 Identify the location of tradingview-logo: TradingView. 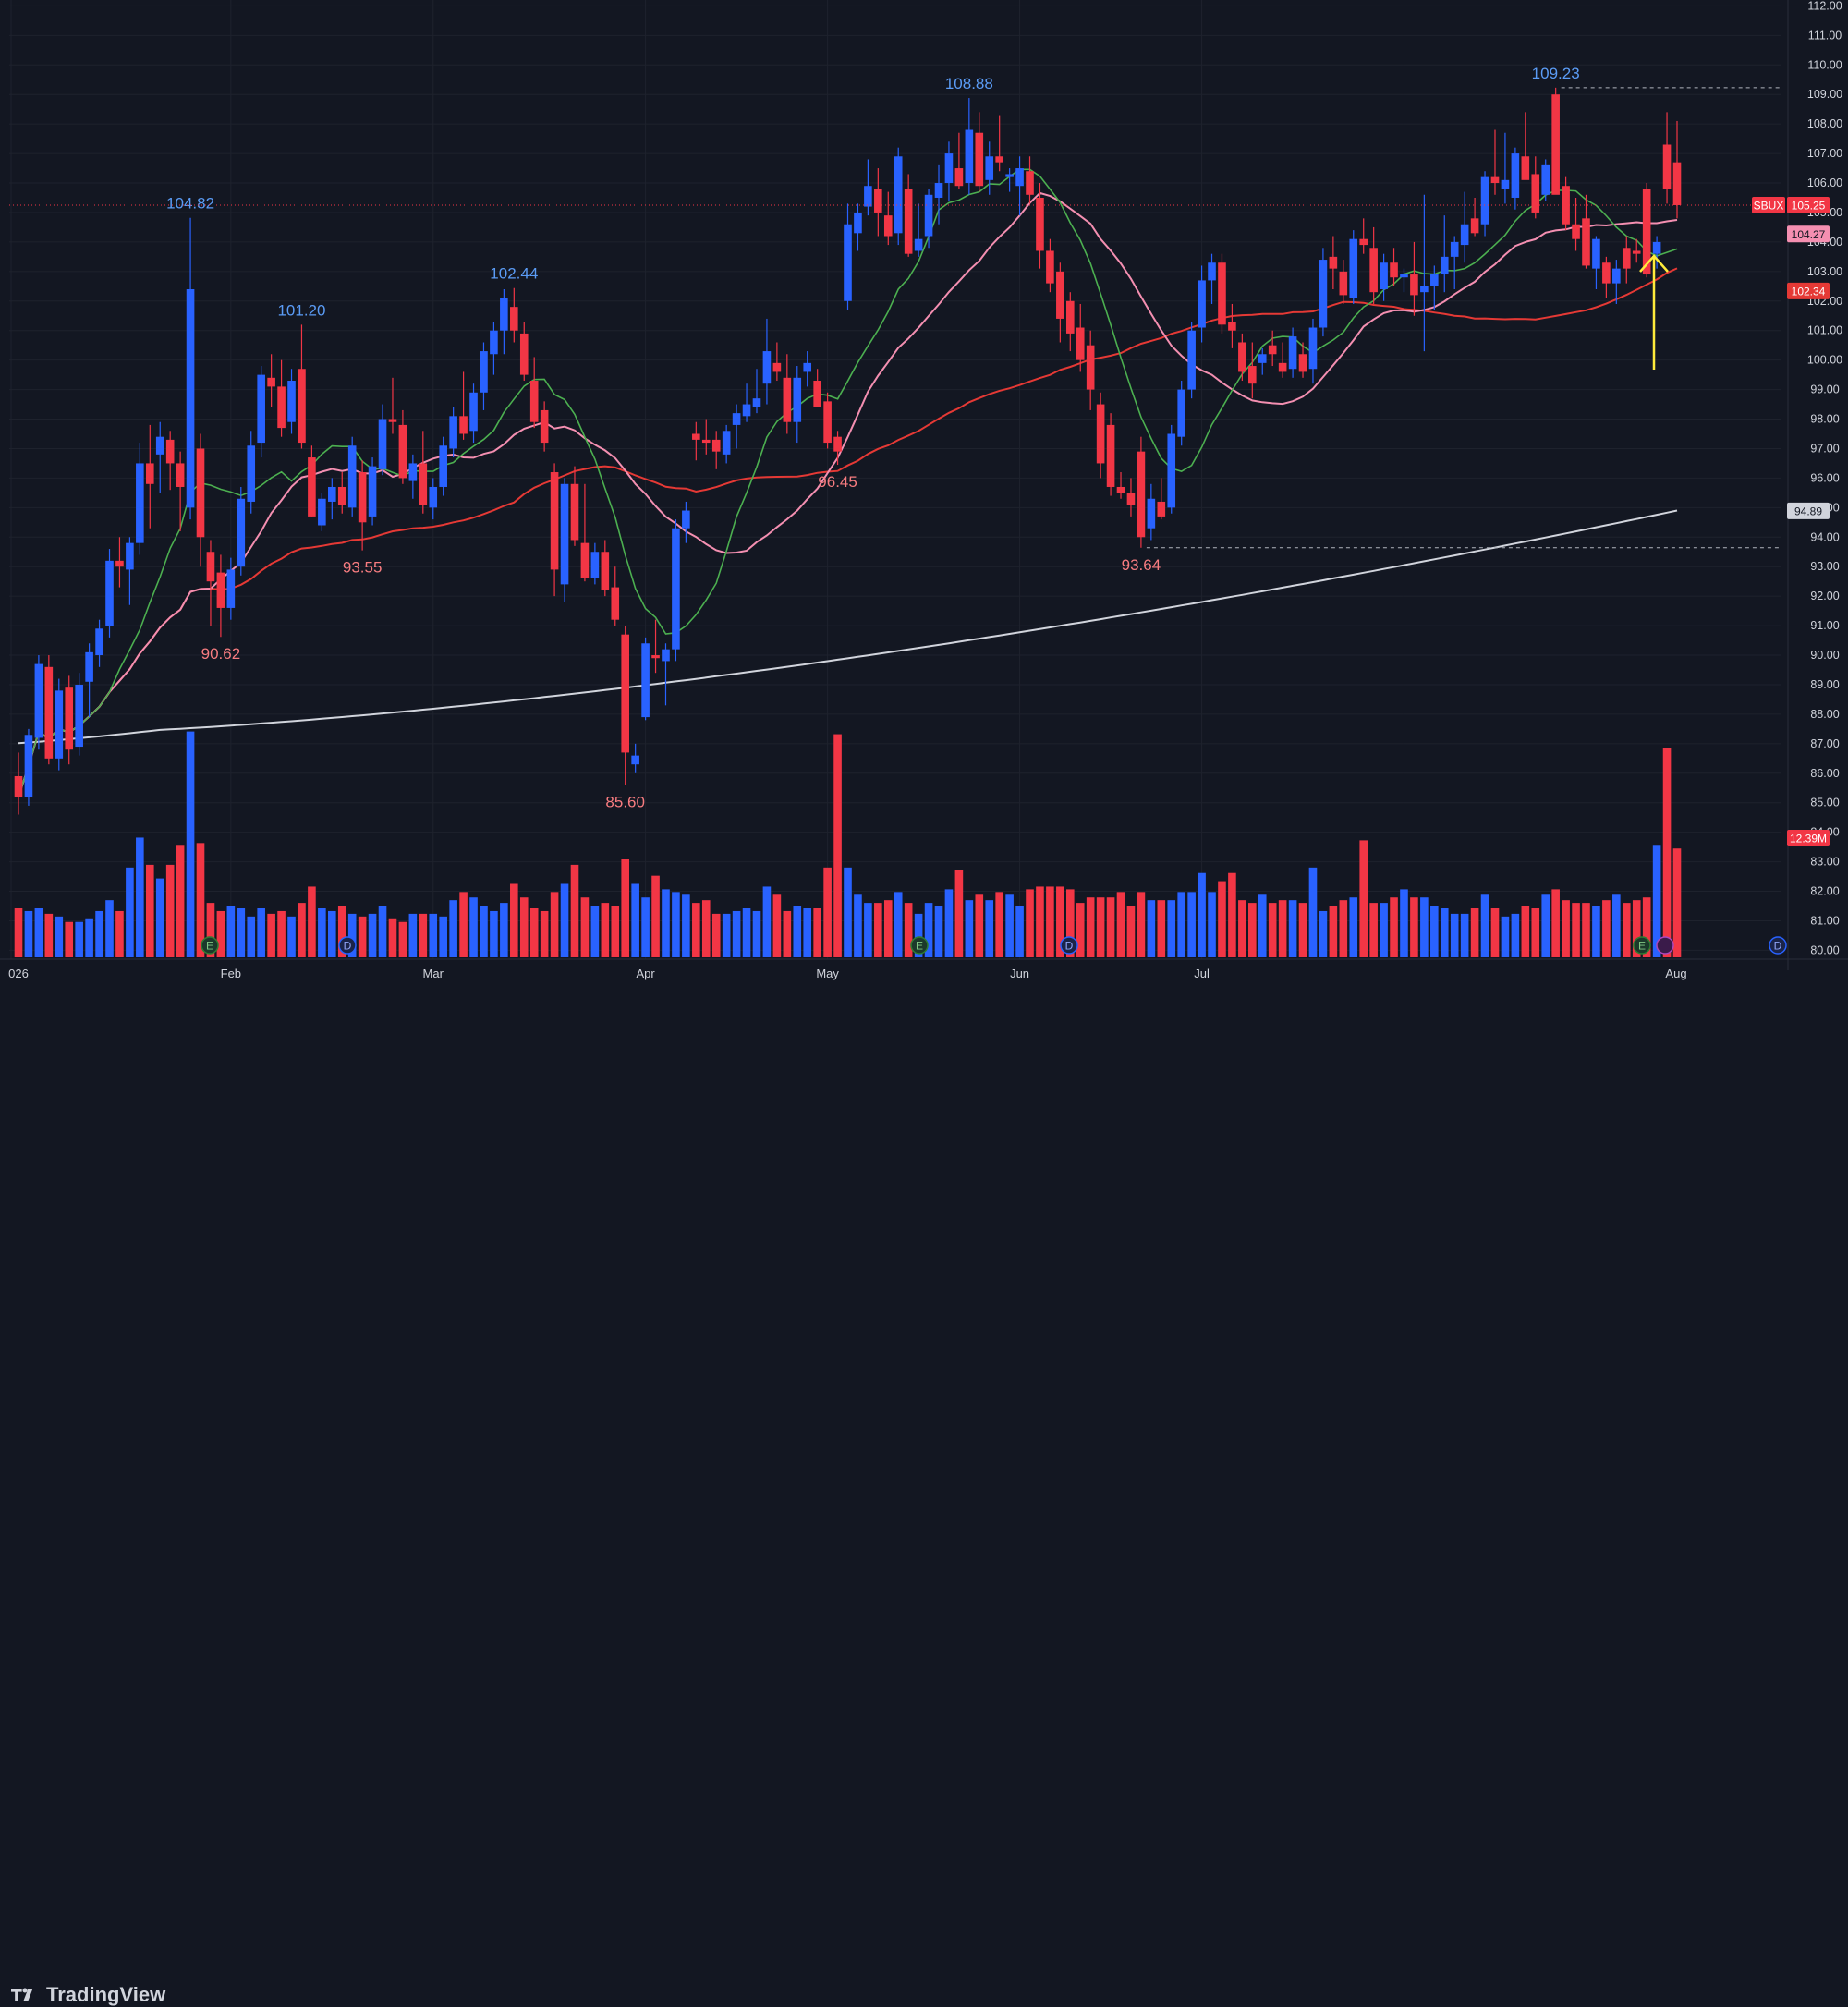
(88, 1995).